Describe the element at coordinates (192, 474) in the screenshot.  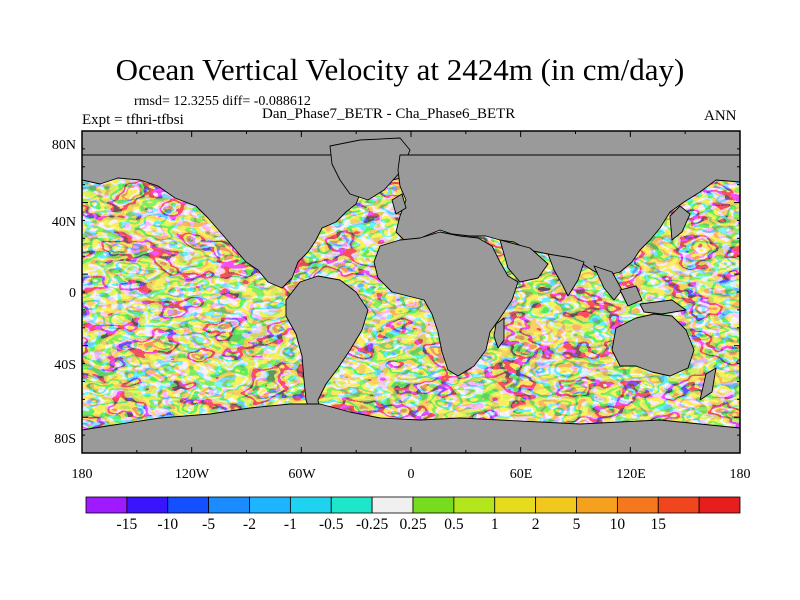
I see `lon-tick-120w: 120W` at that location.